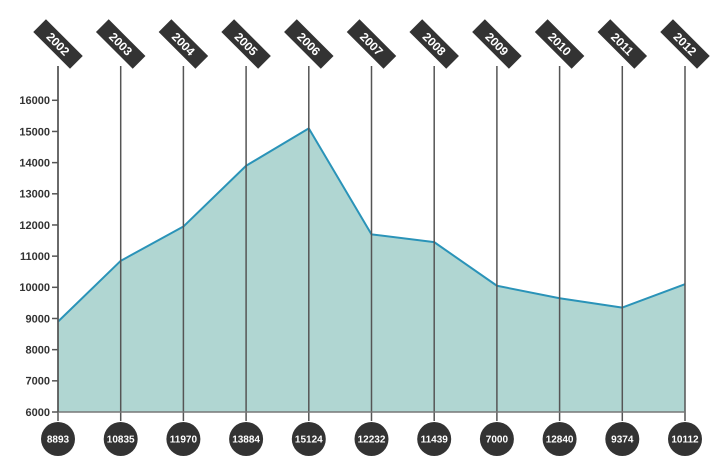  What do you see at coordinates (497, 440) in the screenshot?
I see `text: 7000` at bounding box center [497, 440].